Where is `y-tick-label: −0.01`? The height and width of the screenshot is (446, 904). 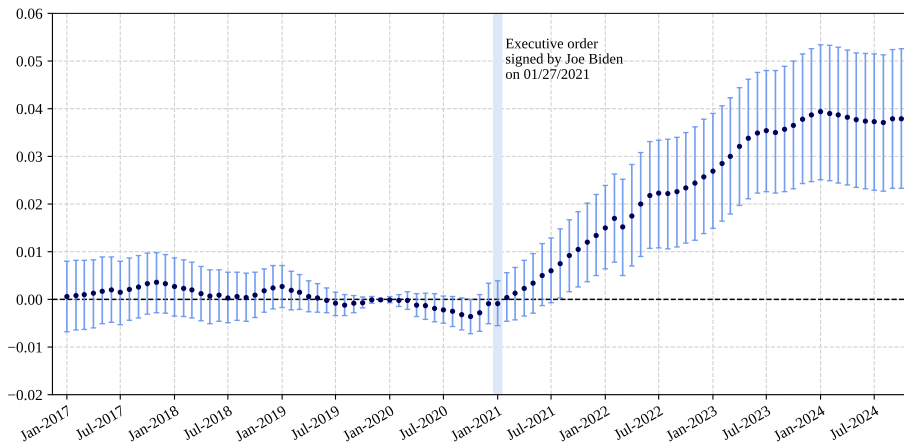
y-tick-label: −0.01 is located at coordinates (25, 347).